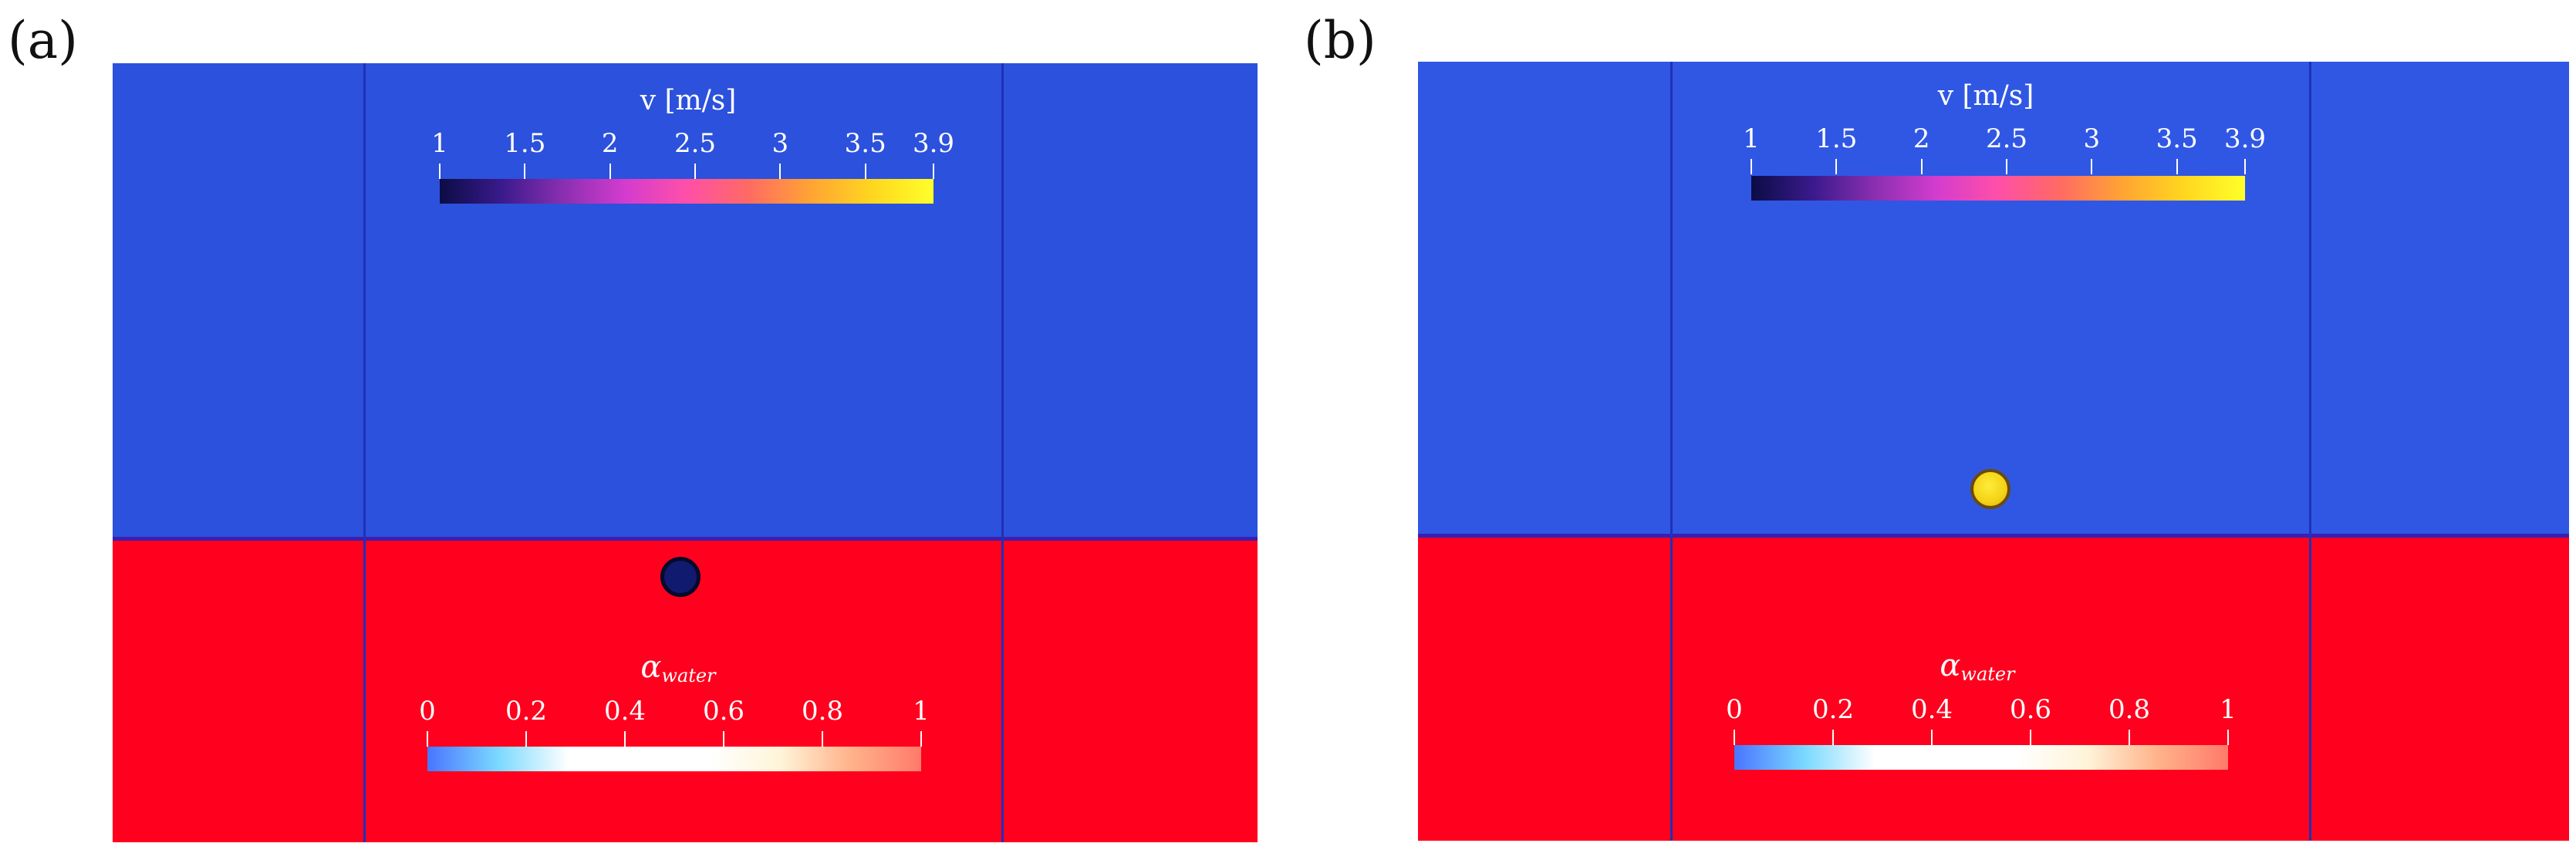 The image size is (2576, 860). What do you see at coordinates (680, 577) in the screenshot?
I see `bubble-particle-a` at bounding box center [680, 577].